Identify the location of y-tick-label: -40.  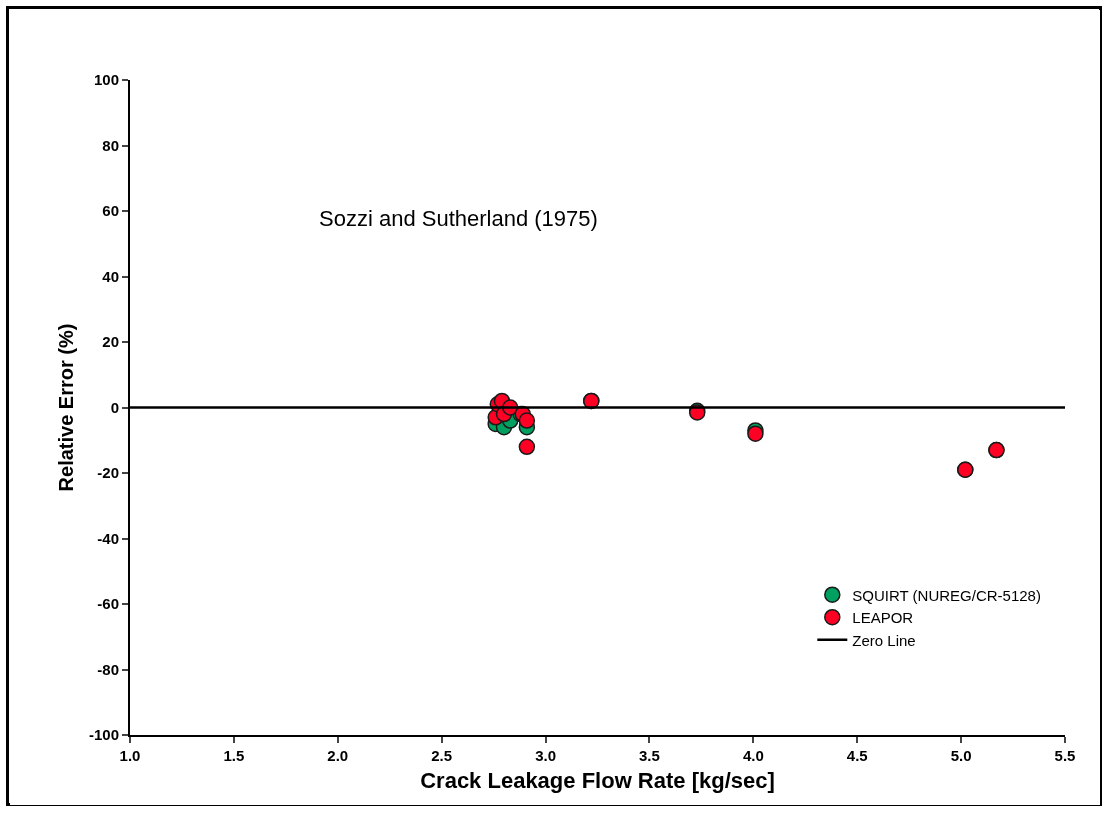
(108, 538).